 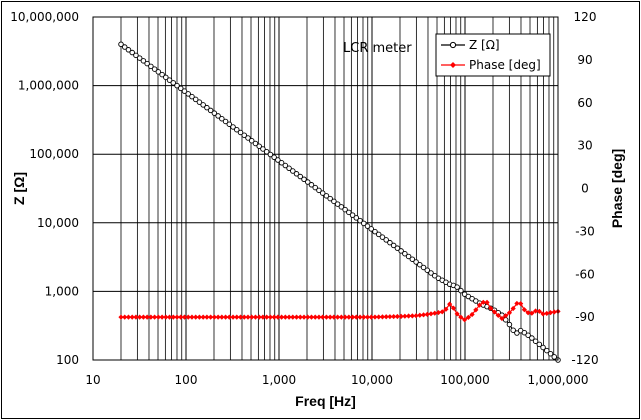 What do you see at coordinates (453, 45) in the screenshot?
I see `legend-marker-z` at bounding box center [453, 45].